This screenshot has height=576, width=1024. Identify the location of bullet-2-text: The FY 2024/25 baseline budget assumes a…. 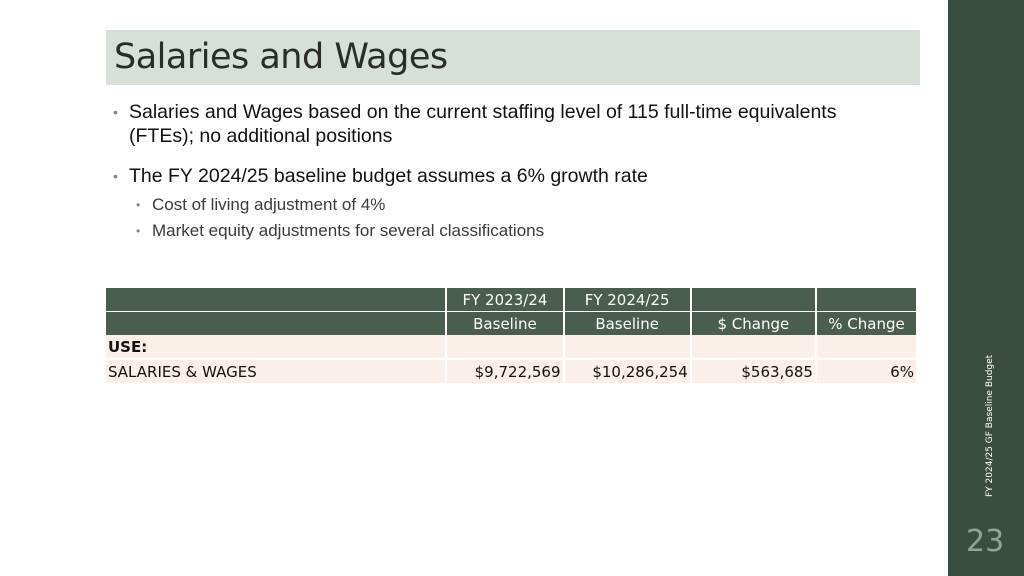
(388, 176).